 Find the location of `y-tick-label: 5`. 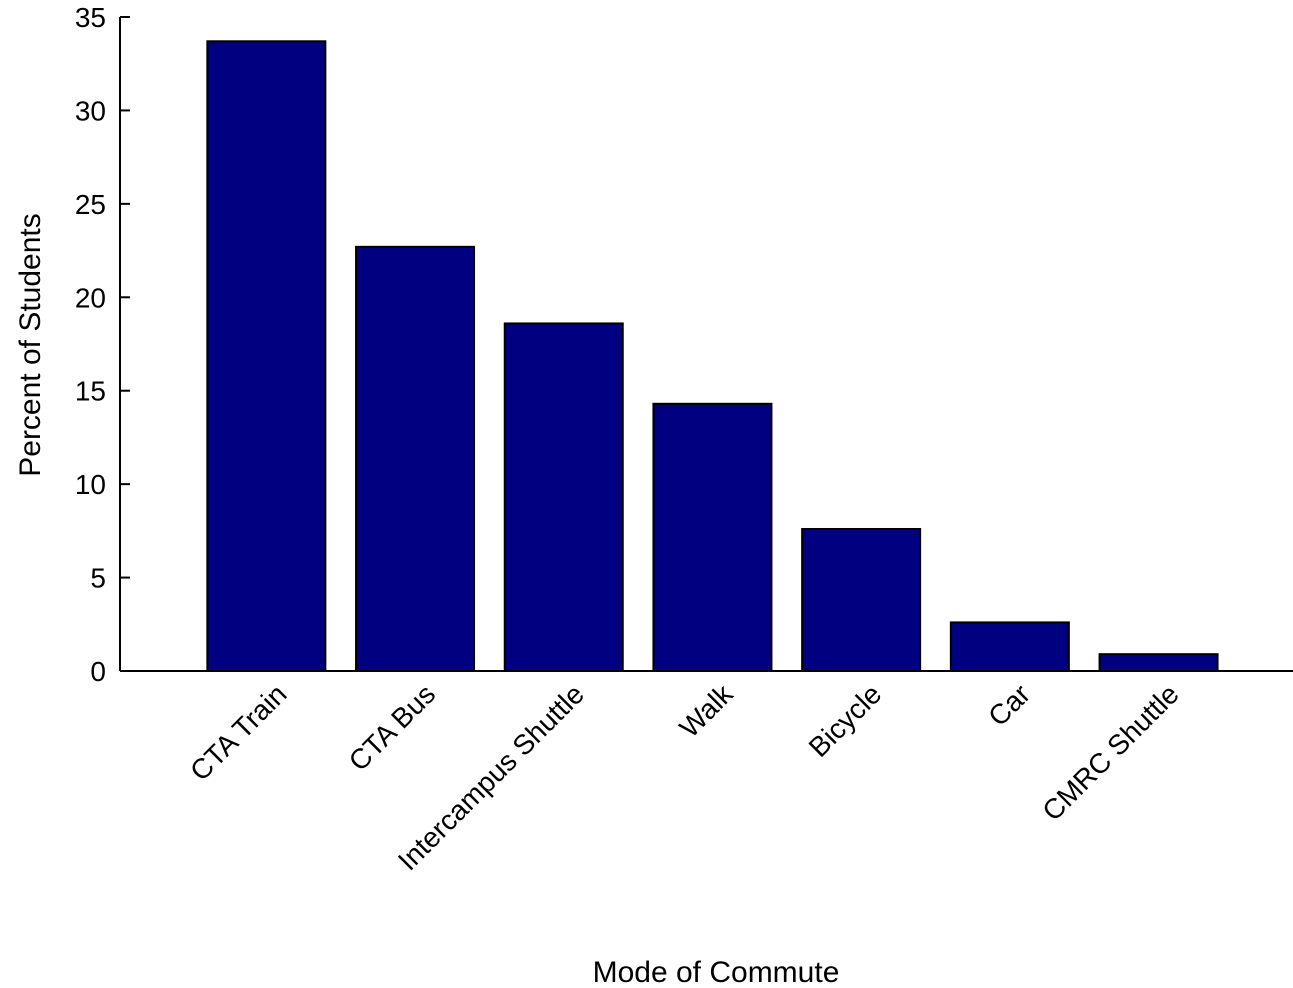

y-tick-label: 5 is located at coordinates (98, 578).